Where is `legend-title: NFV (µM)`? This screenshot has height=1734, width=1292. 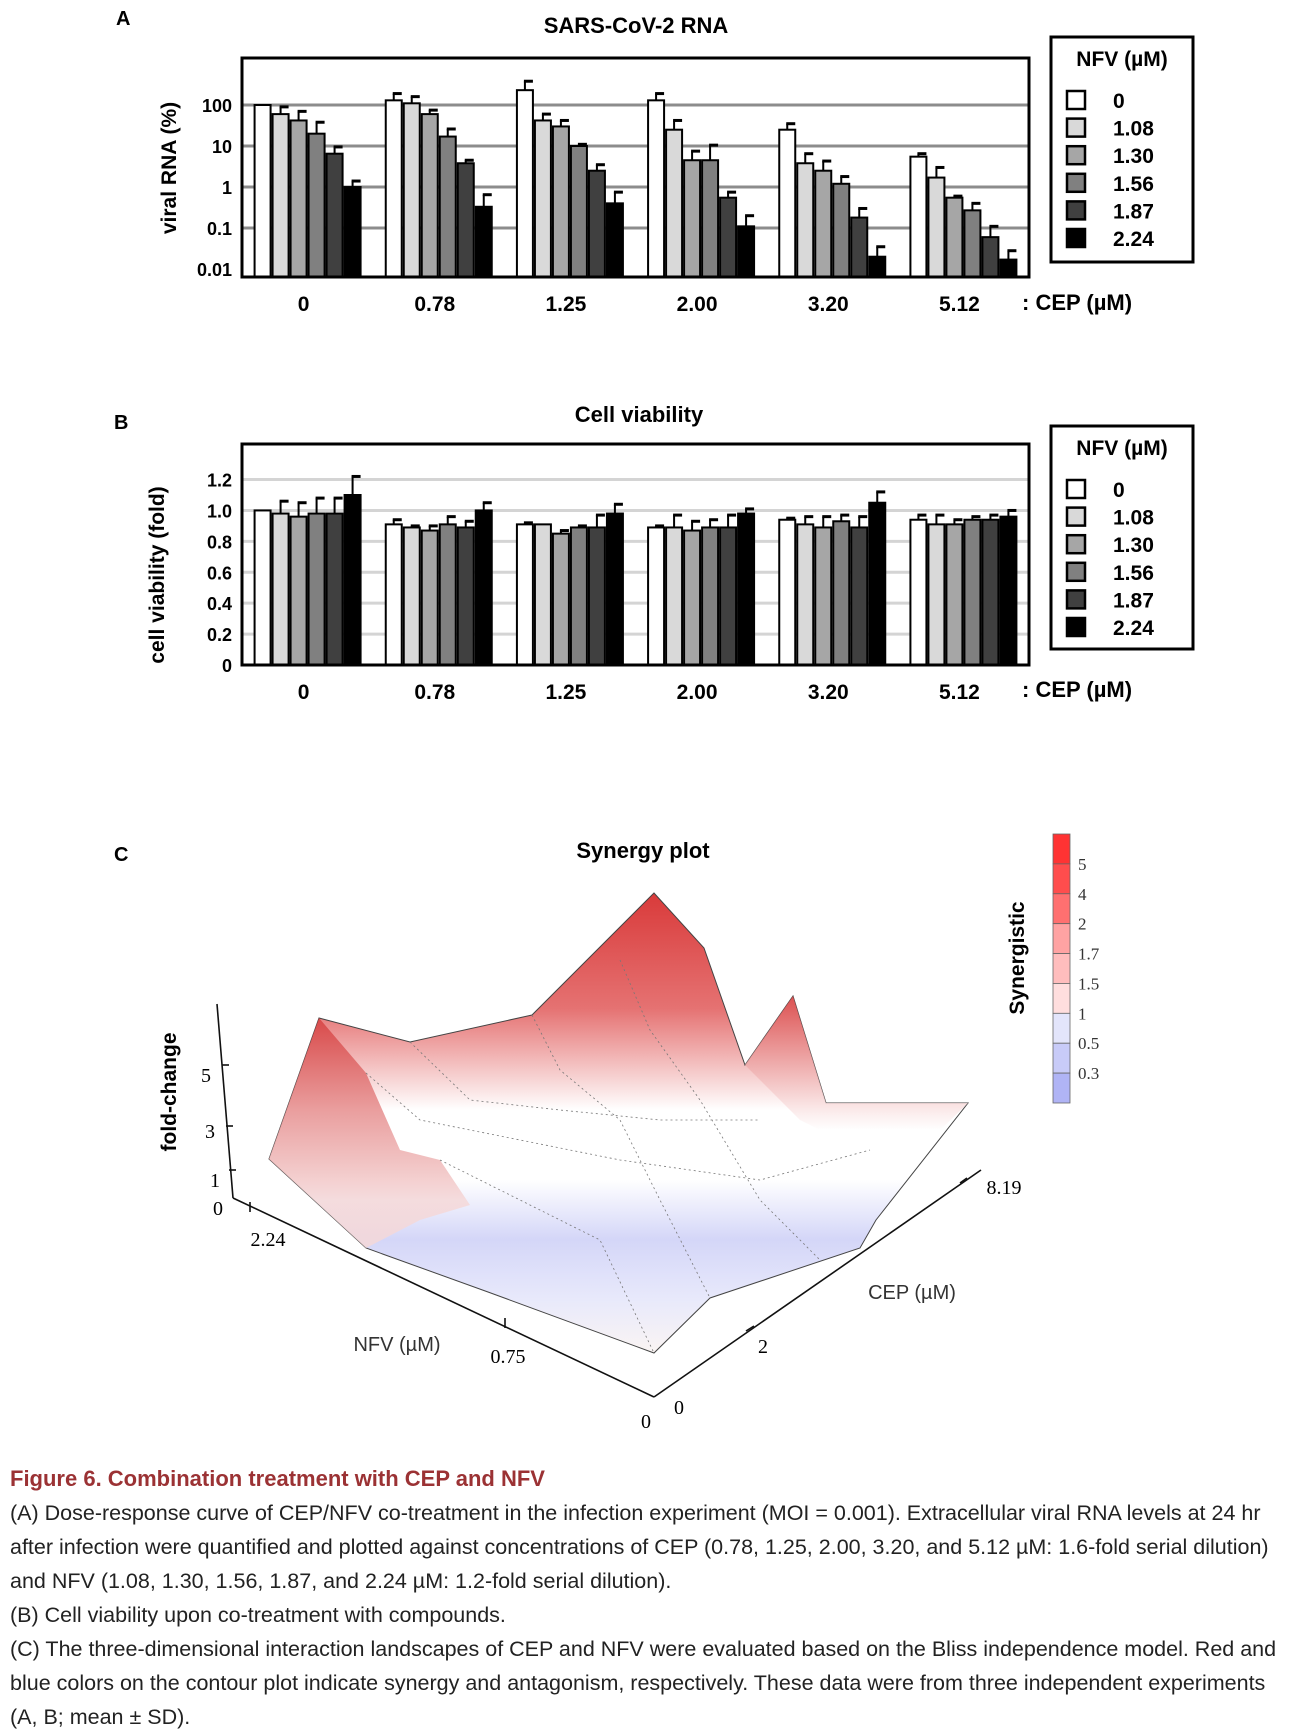 legend-title: NFV (µM) is located at coordinates (1121, 59).